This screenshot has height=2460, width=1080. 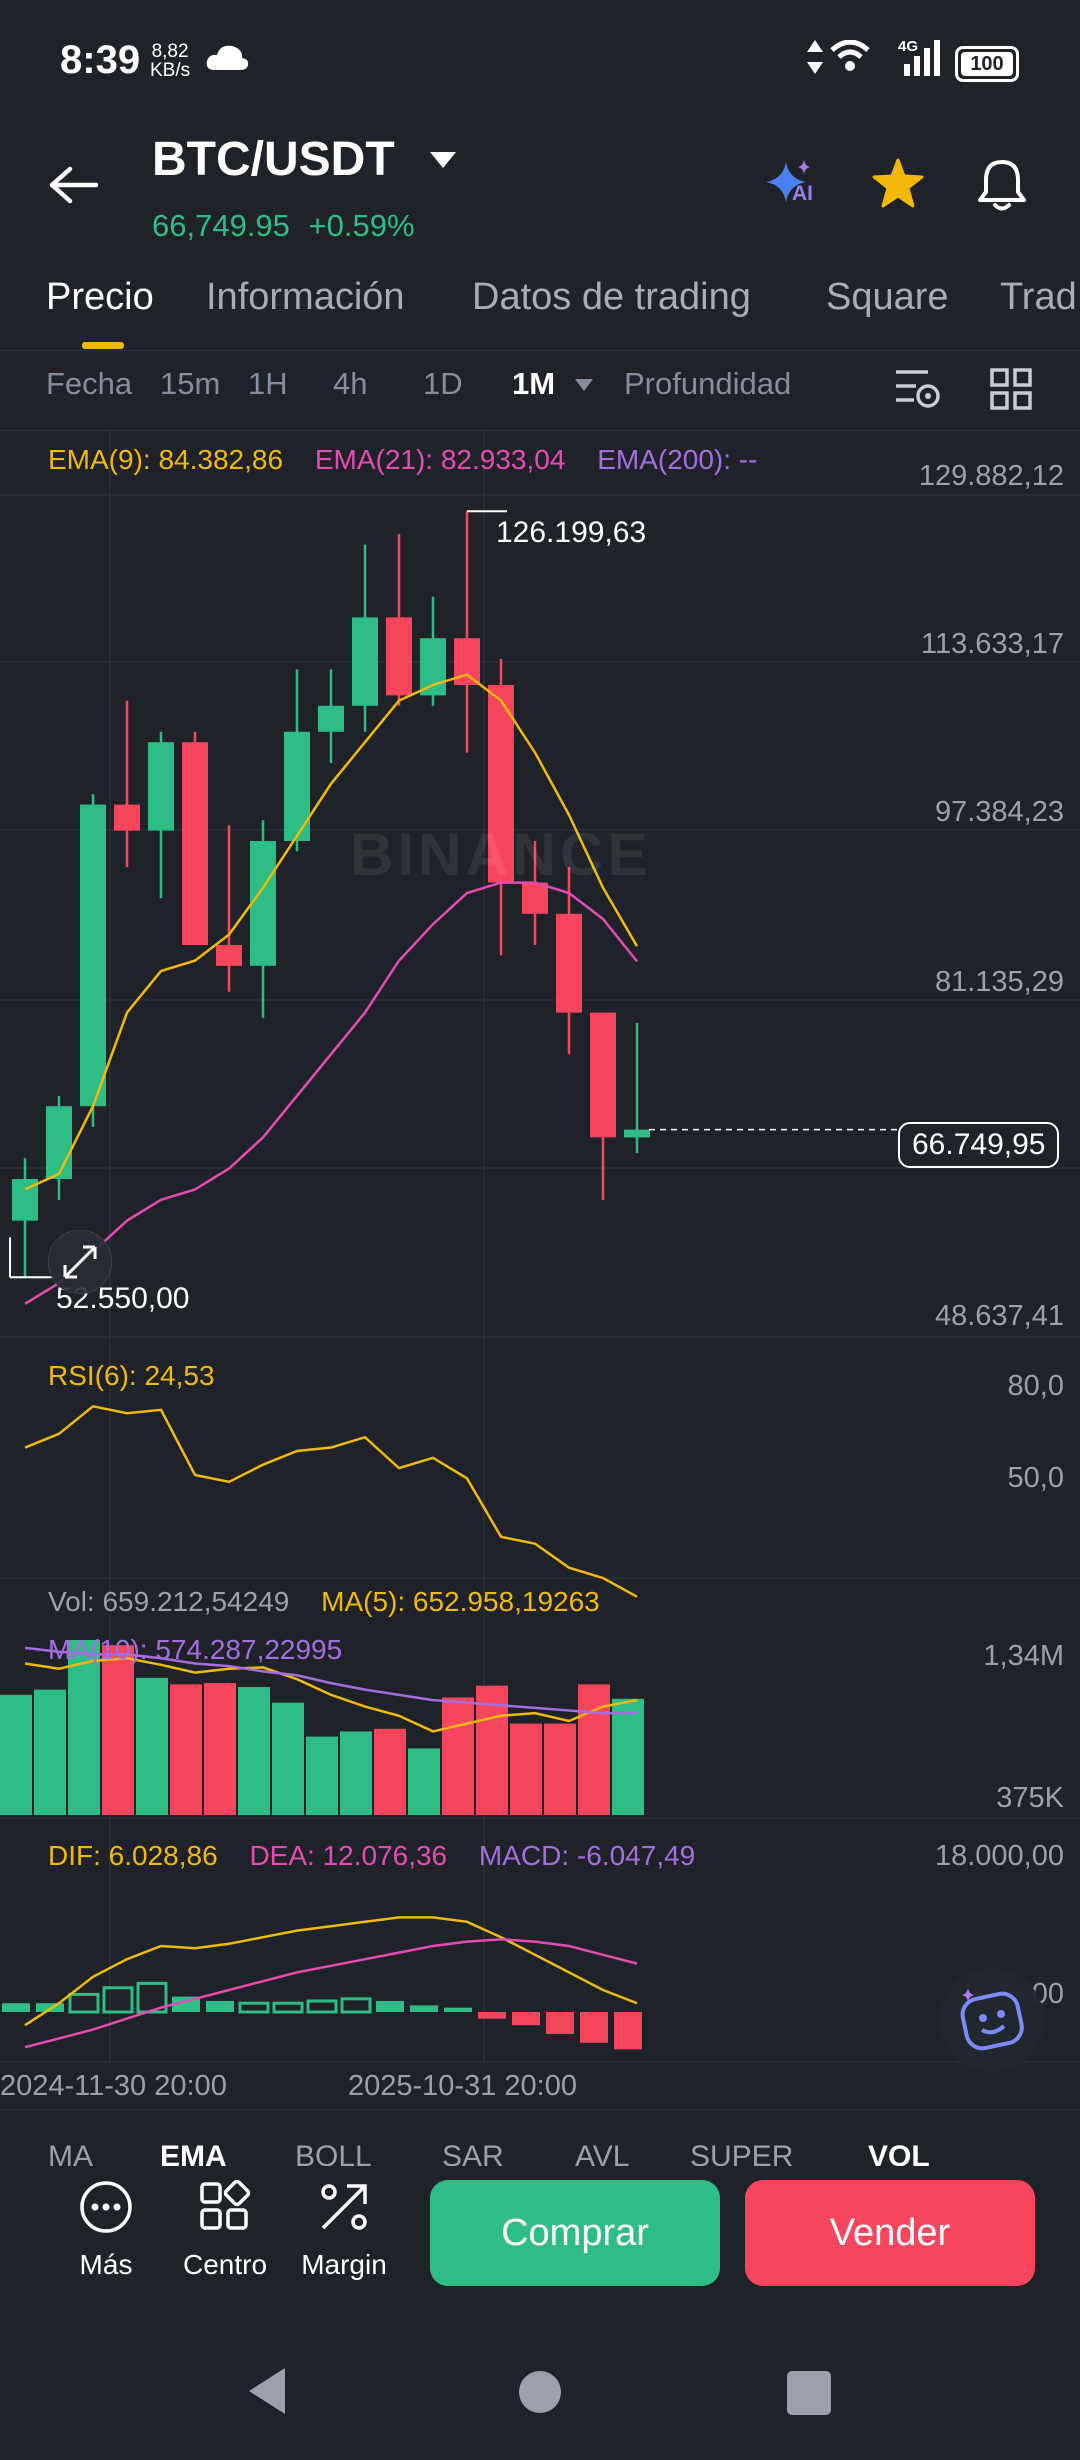 What do you see at coordinates (100, 297) in the screenshot?
I see `tab-precio: Precio` at bounding box center [100, 297].